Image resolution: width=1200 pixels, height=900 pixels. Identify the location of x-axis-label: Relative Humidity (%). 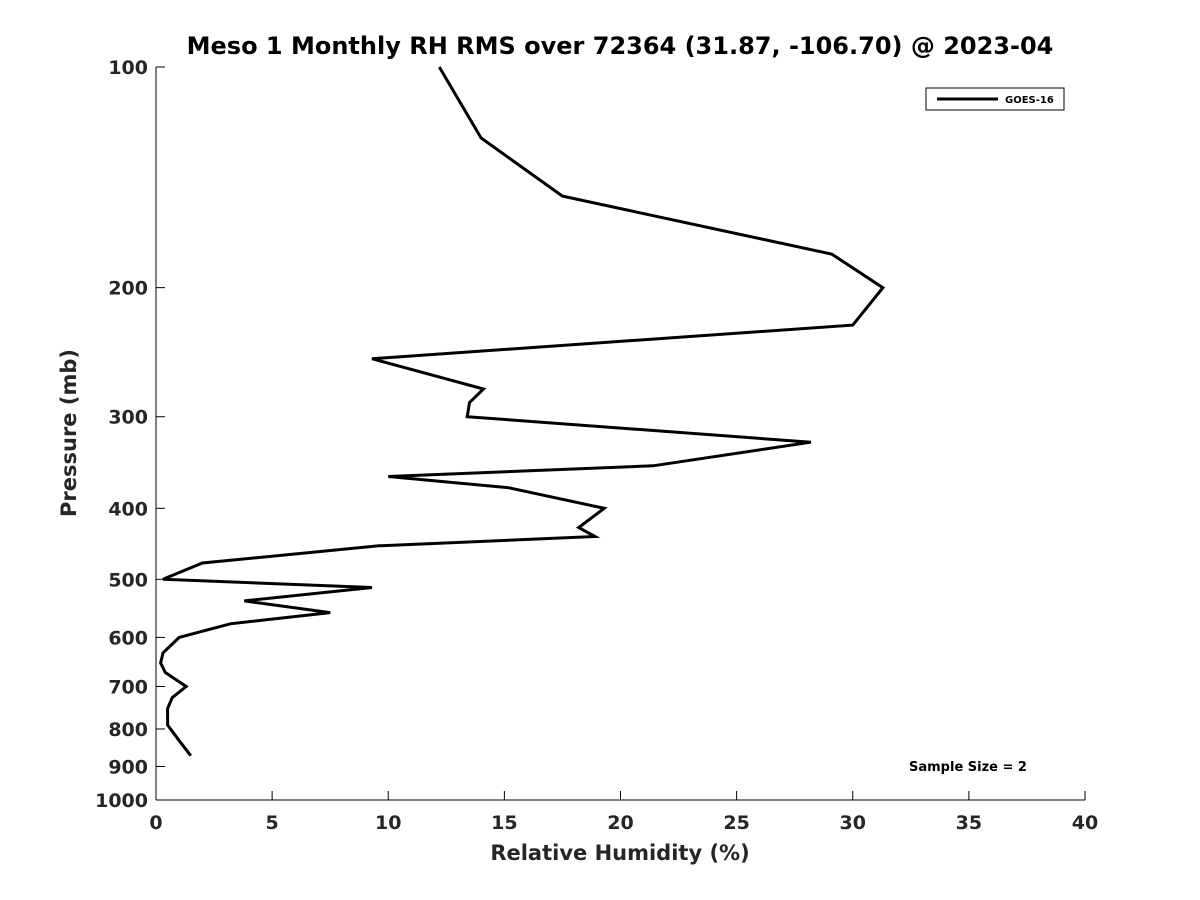
(619, 853).